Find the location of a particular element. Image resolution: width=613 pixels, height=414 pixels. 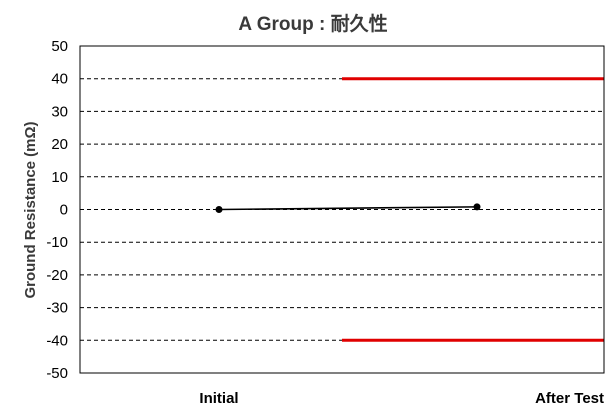

x-tick-label: After Test is located at coordinates (569, 398).